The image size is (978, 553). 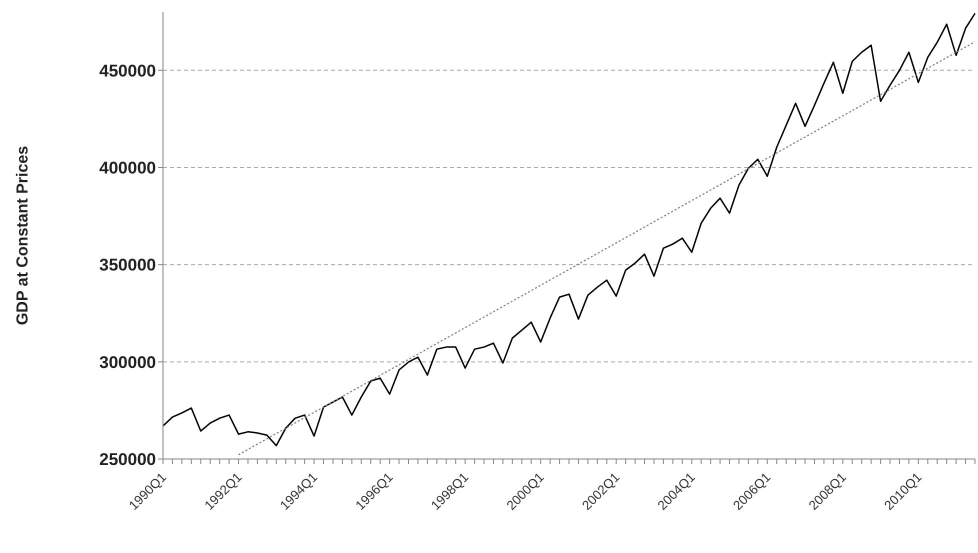 I want to click on y-tick-label: 250000, so click(x=127, y=460).